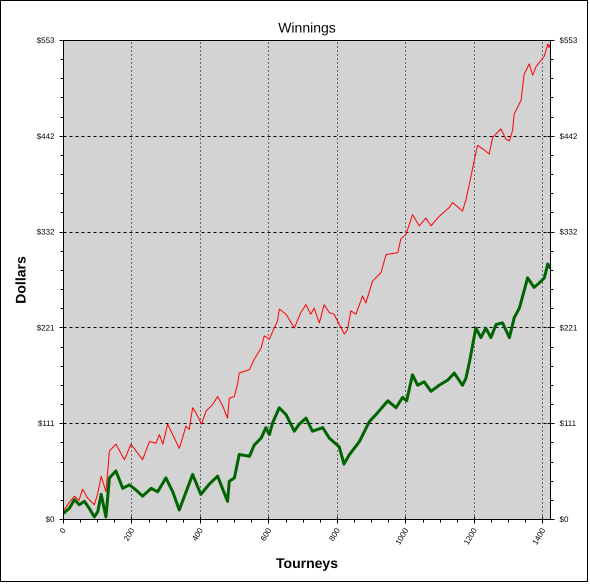 This screenshot has height=584, width=590. I want to click on x-axis-title: Tourneys, so click(307, 562).